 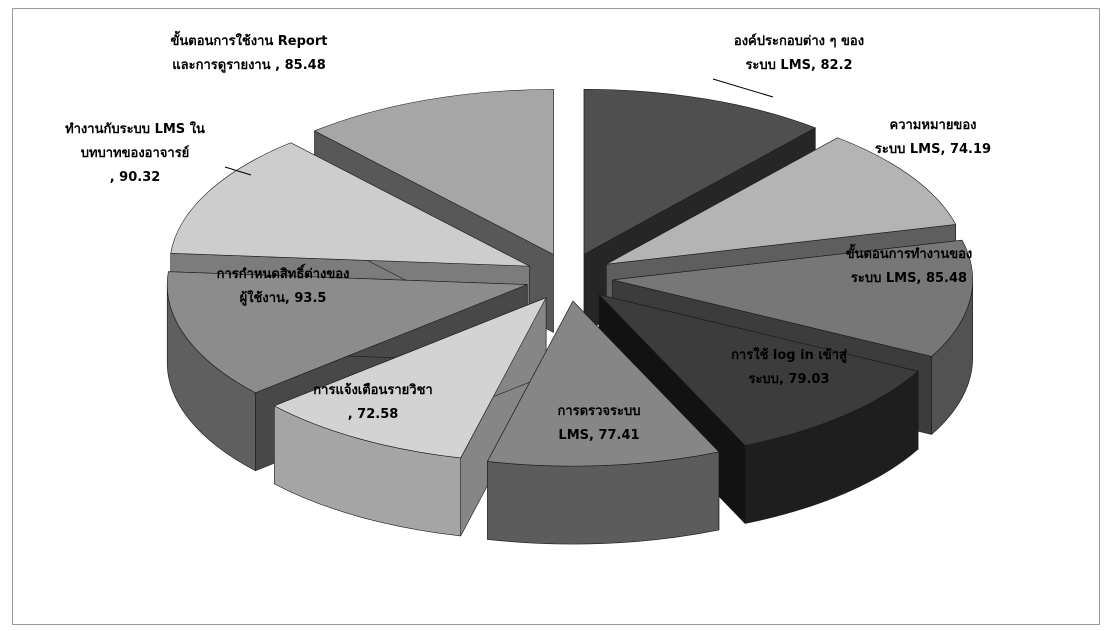 What do you see at coordinates (798, 65) in the screenshot?
I see `slice-label-line: ระบบ LMS, 82.2` at bounding box center [798, 65].